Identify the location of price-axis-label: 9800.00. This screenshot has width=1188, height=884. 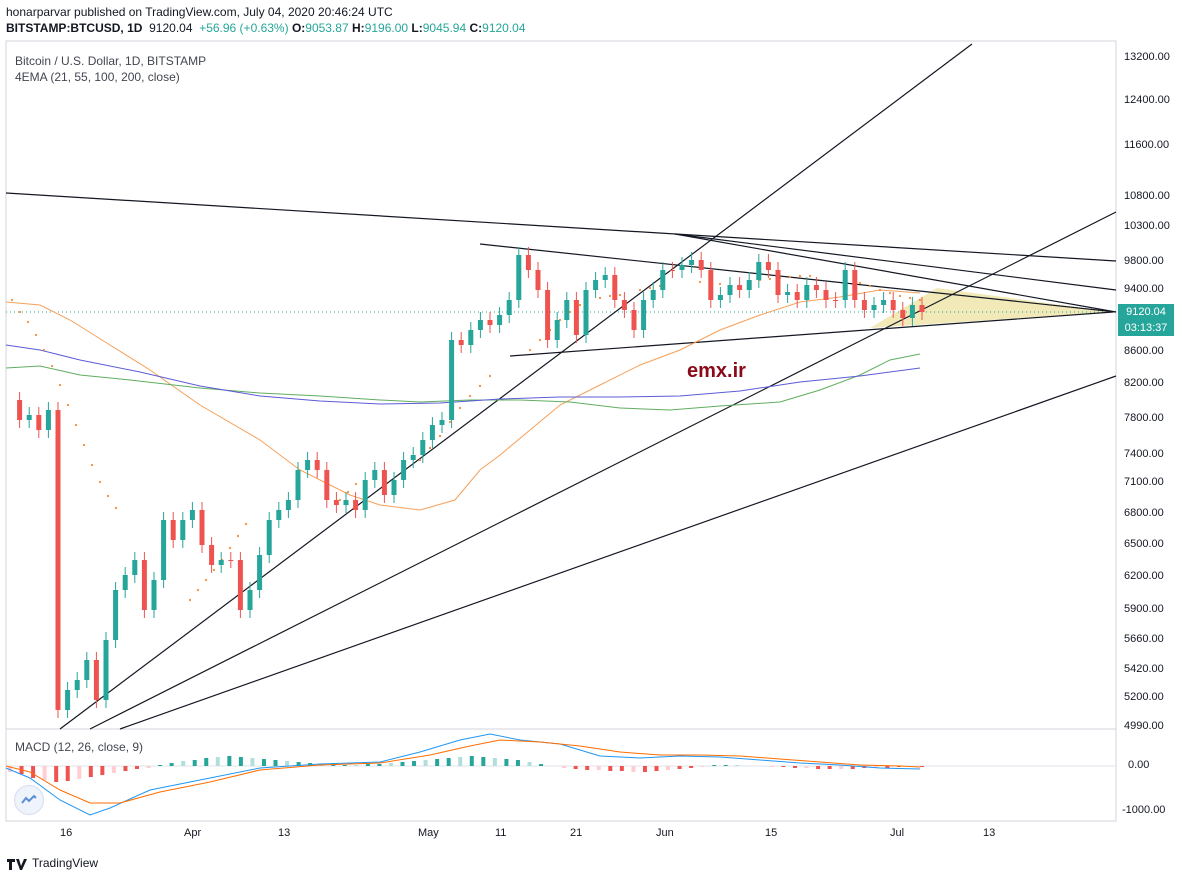
(1144, 261).